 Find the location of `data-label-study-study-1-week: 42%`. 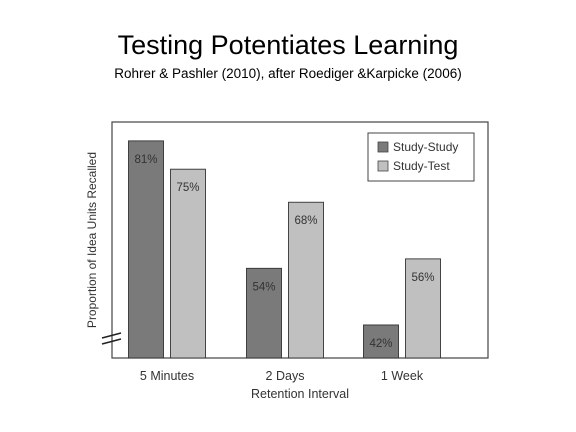

data-label-study-study-1-week: 42% is located at coordinates (380, 344).